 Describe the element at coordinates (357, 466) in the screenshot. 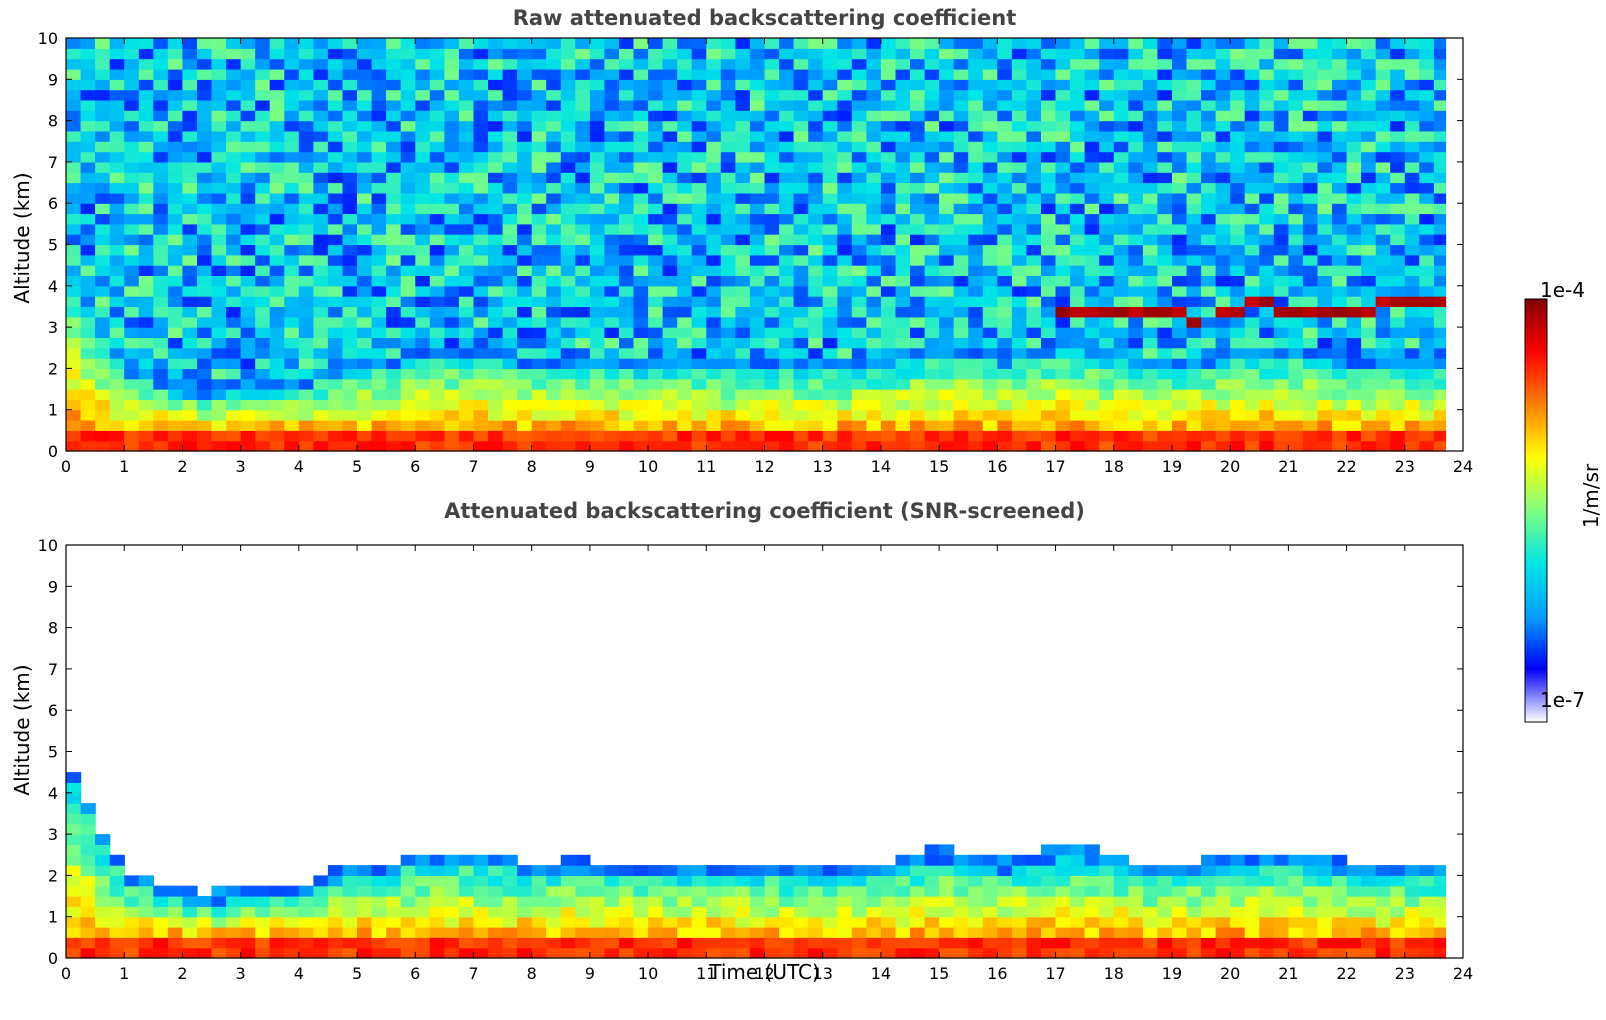

I see `x-tick-label: 5` at that location.